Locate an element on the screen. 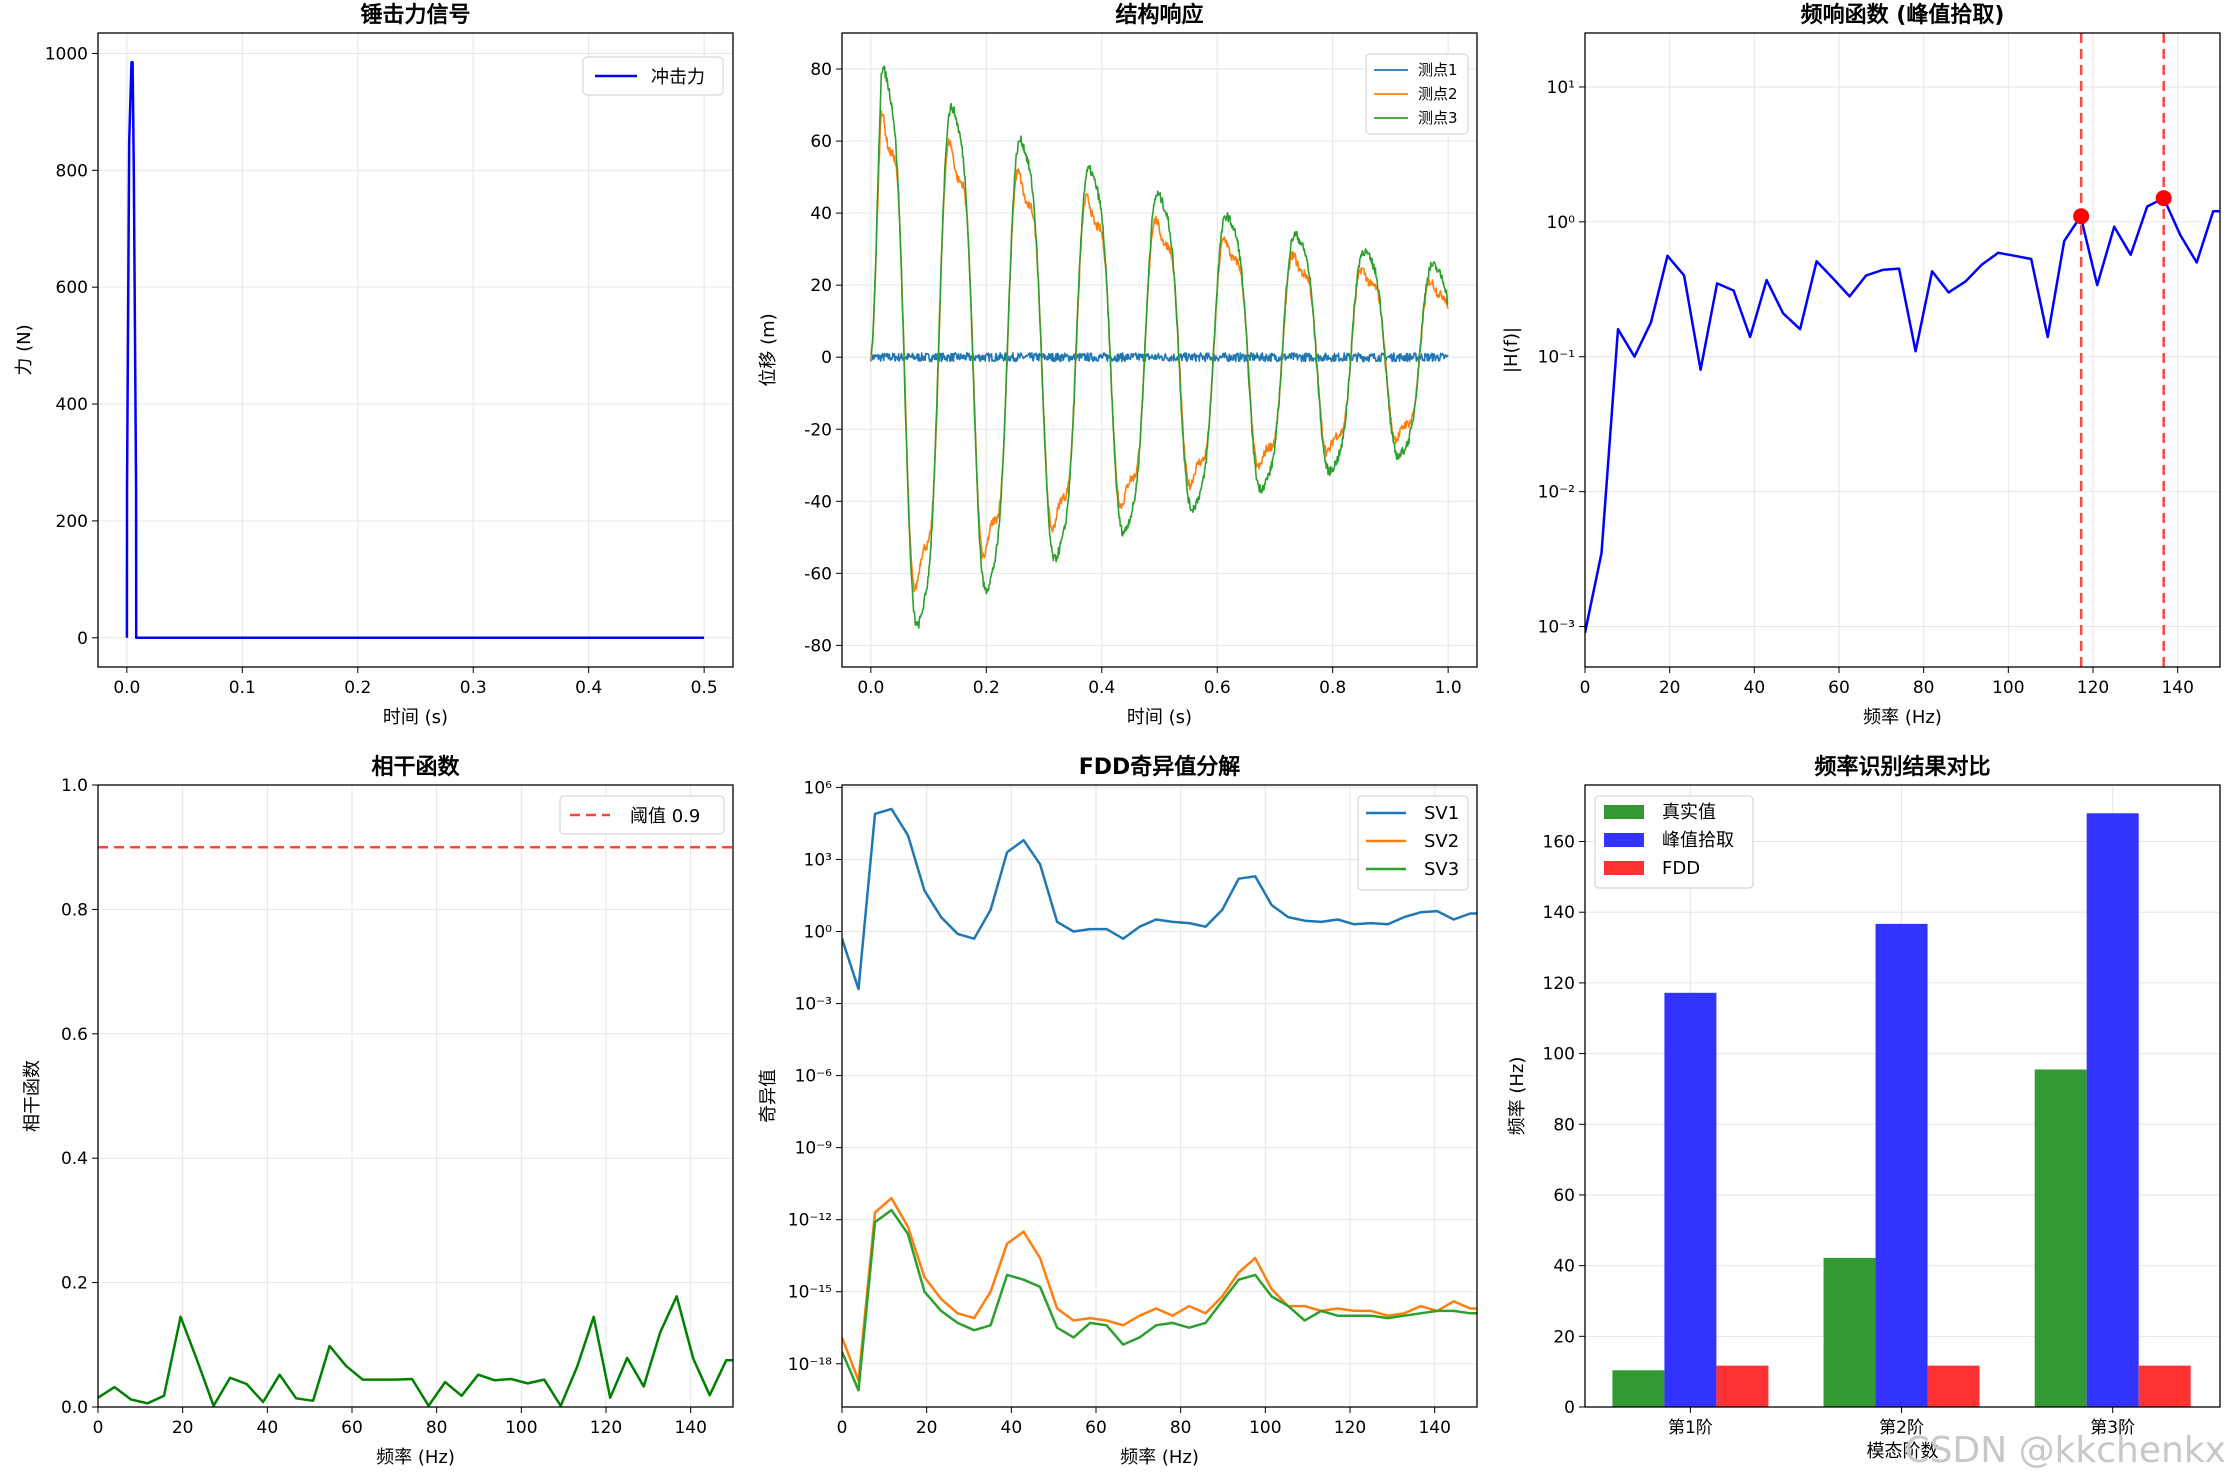 This screenshot has width=2234, height=1483. response-ytick-label: 60 is located at coordinates (821, 142).